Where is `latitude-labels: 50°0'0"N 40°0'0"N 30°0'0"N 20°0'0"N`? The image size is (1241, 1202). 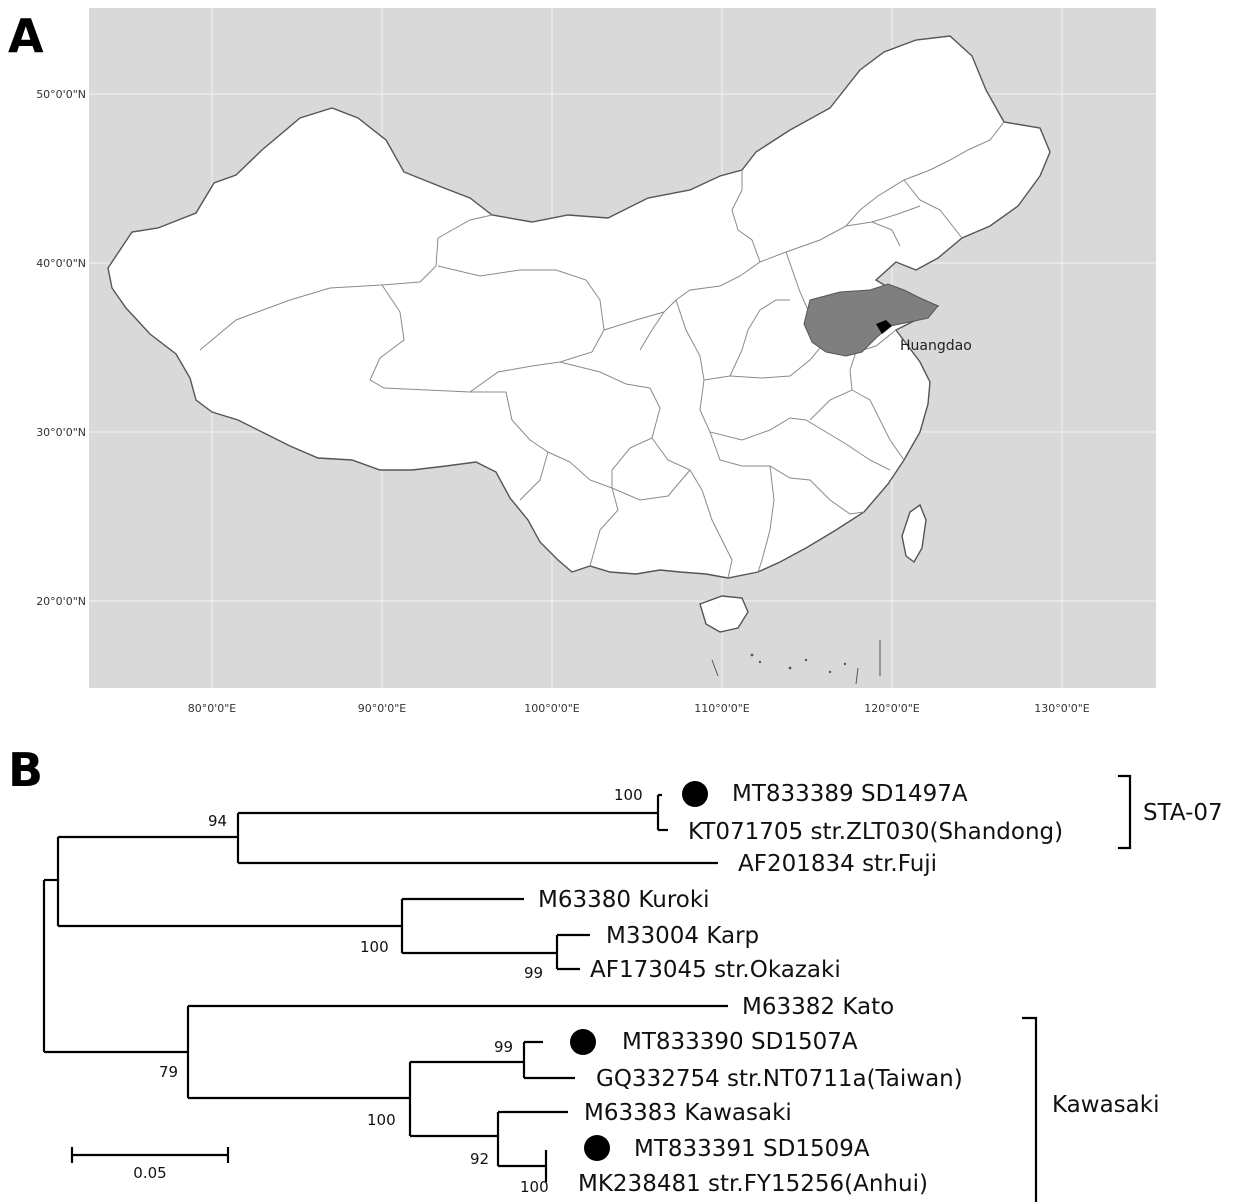 latitude-labels: 50°0'0"N 40°0'0"N 30°0'0"N 20°0'0"N is located at coordinates (61, 348).